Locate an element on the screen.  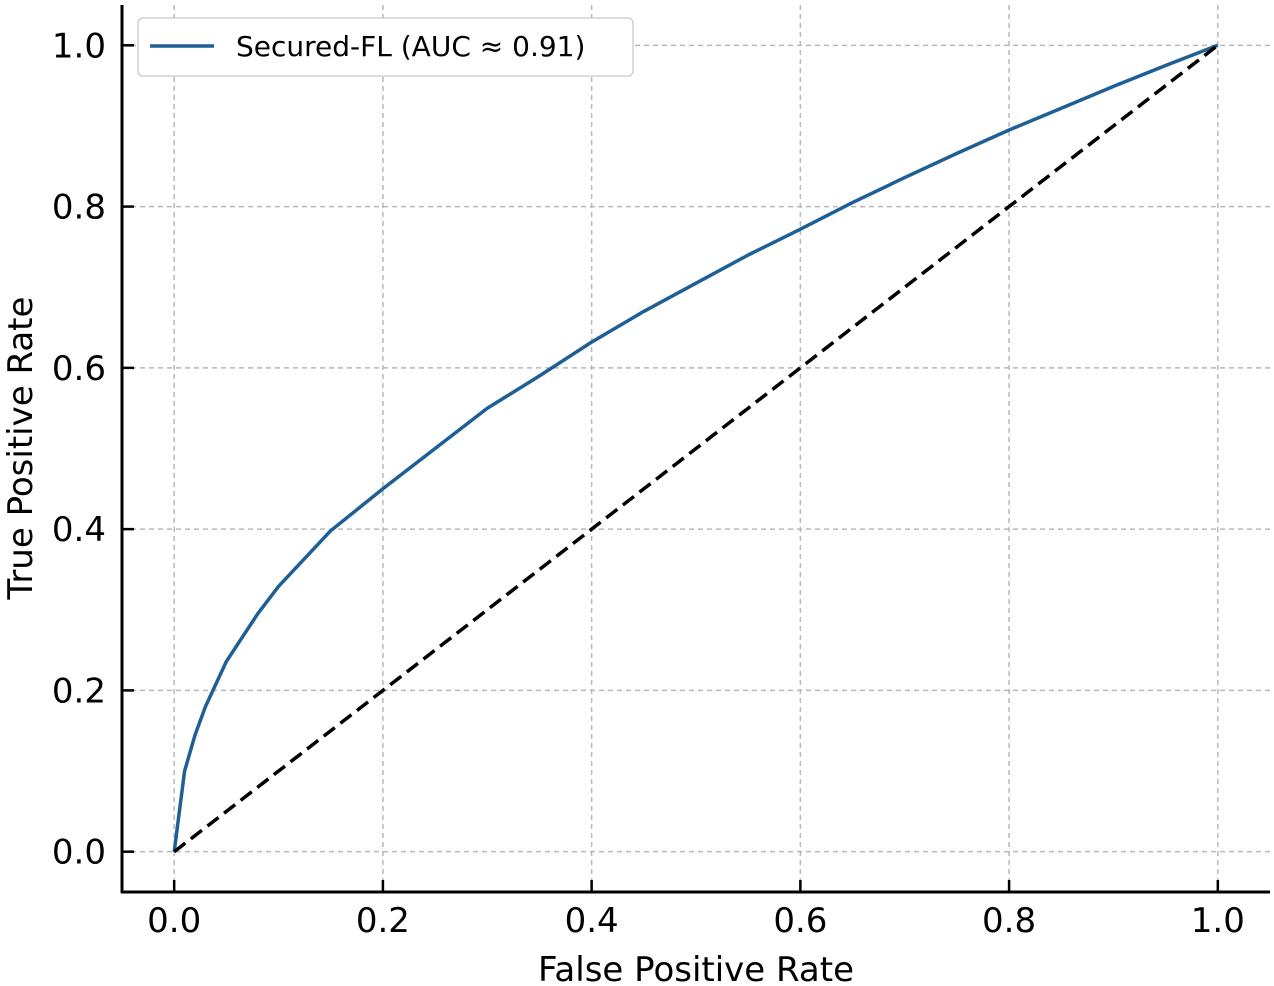
y-tick-label: 0.6 is located at coordinates (79, 369).